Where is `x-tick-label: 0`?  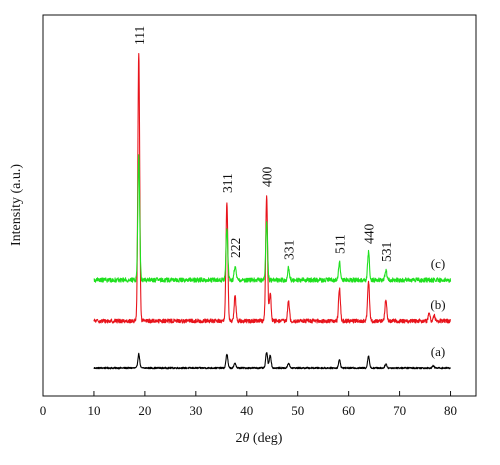 x-tick-label: 0 is located at coordinates (43, 410).